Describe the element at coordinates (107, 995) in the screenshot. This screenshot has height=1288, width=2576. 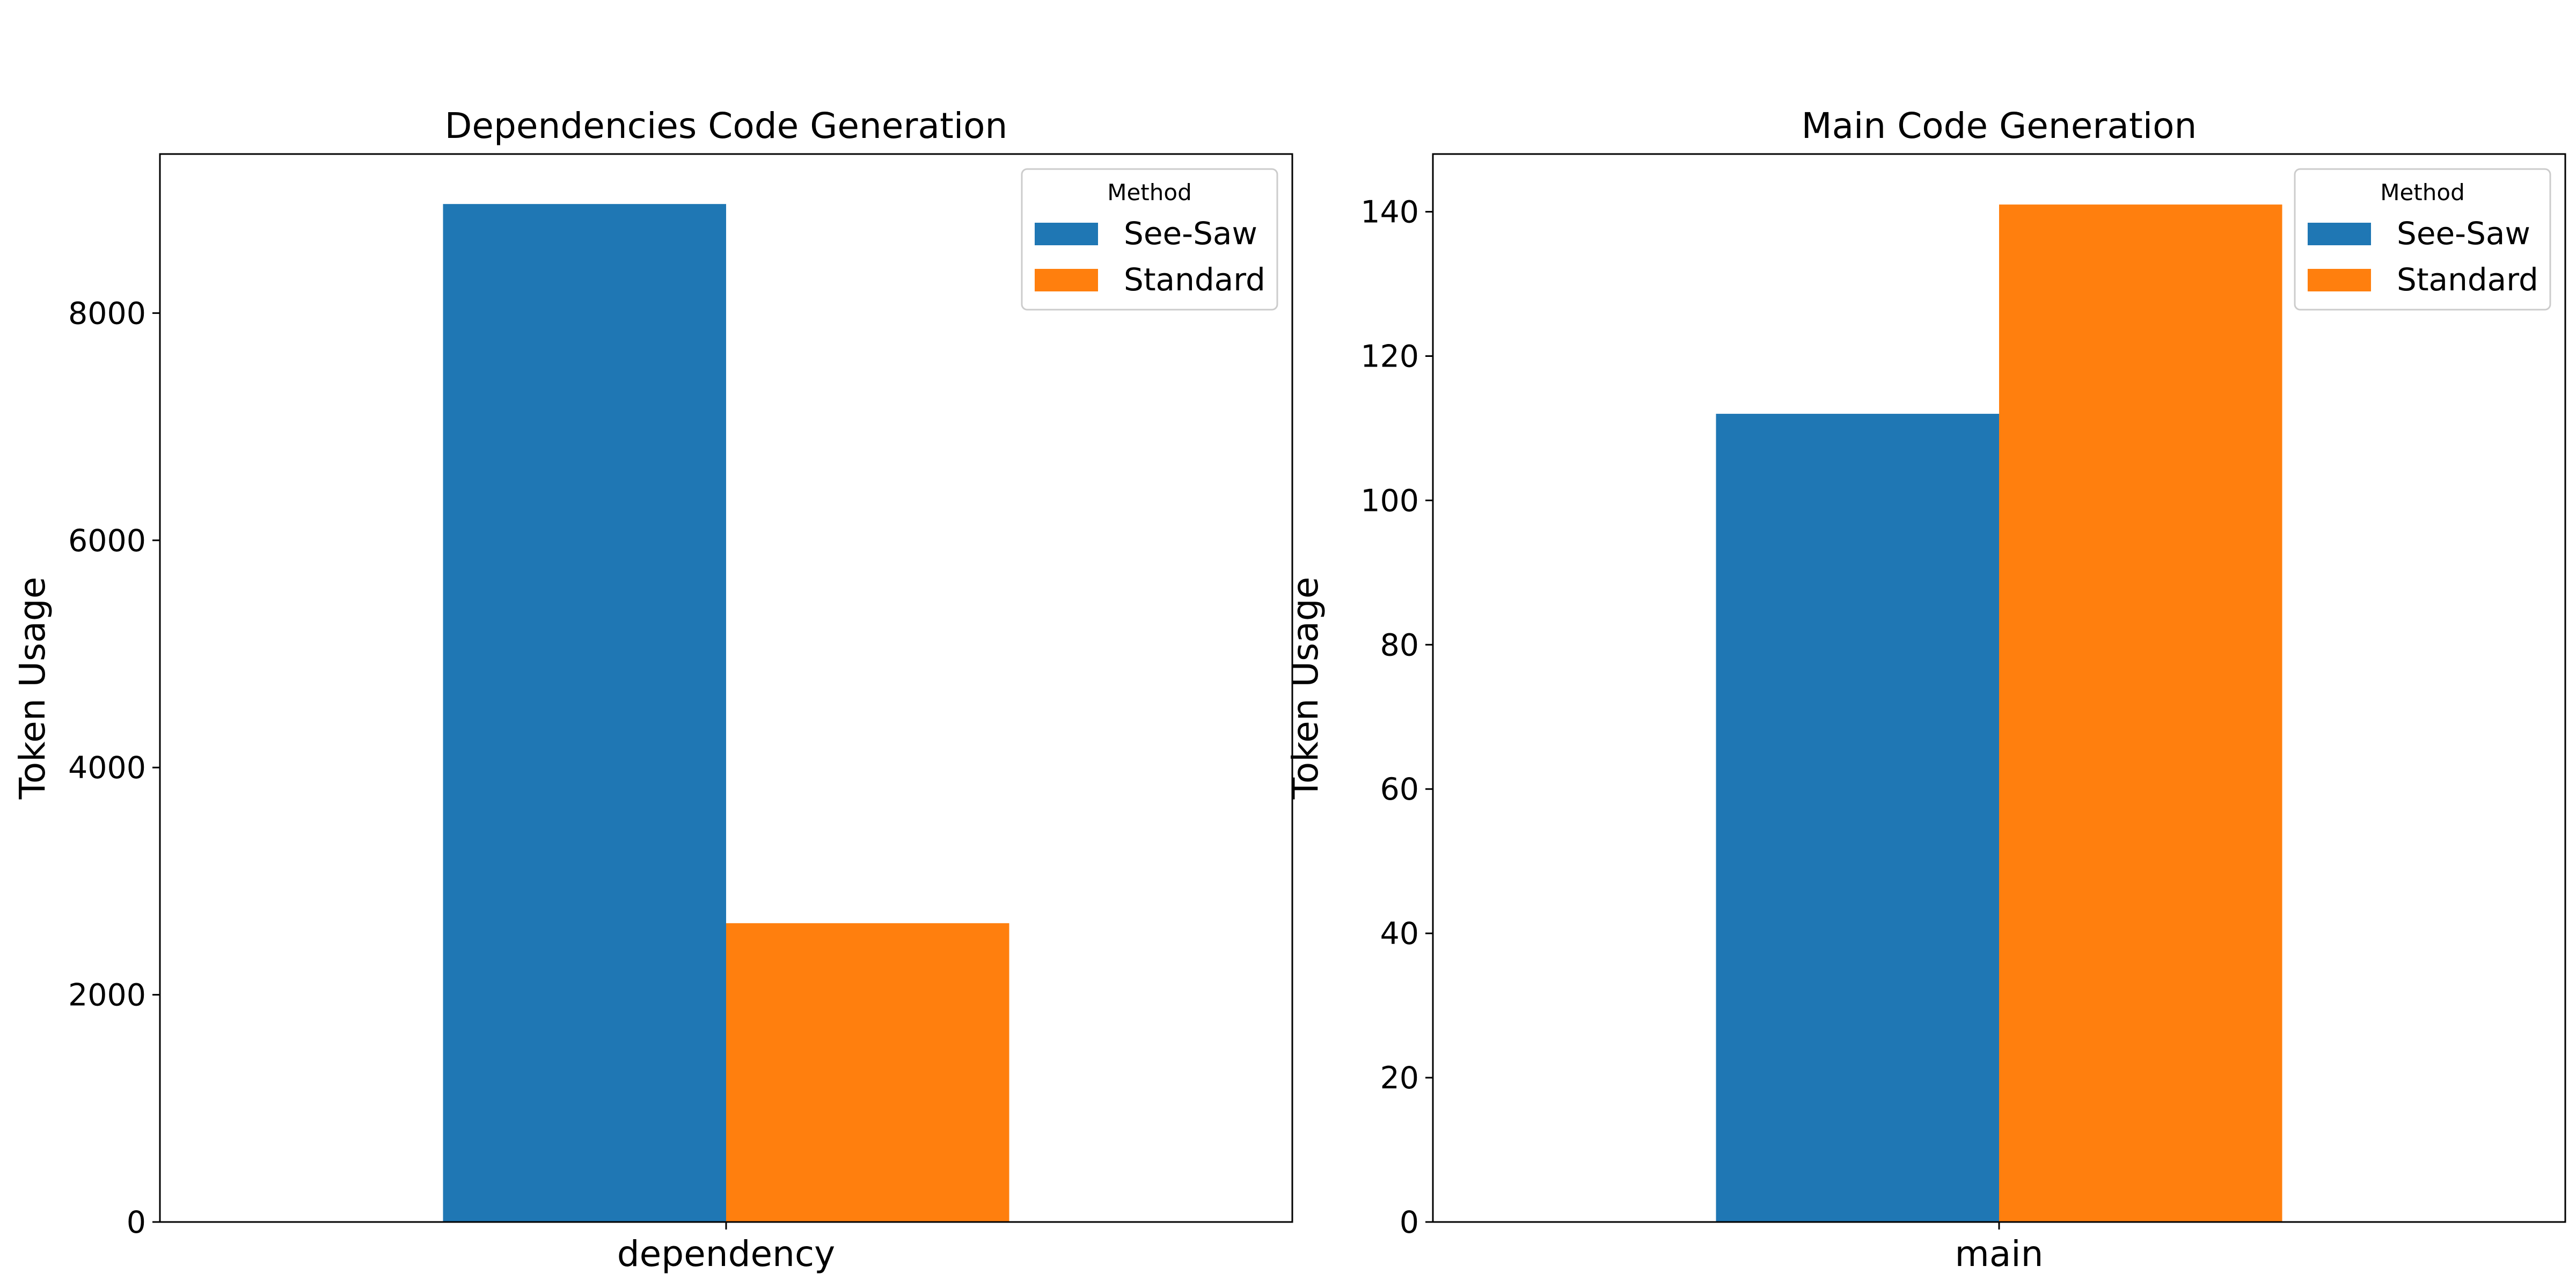
I see `y-tick-label: 2000` at that location.